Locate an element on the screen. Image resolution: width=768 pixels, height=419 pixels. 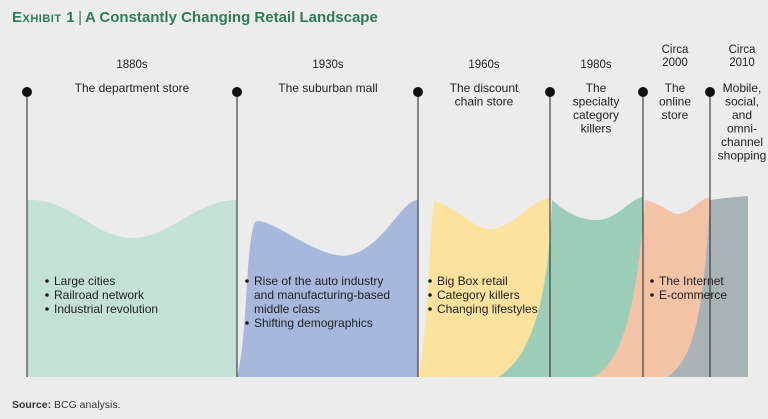
era-label: Mobile, is located at coordinates (742, 88).